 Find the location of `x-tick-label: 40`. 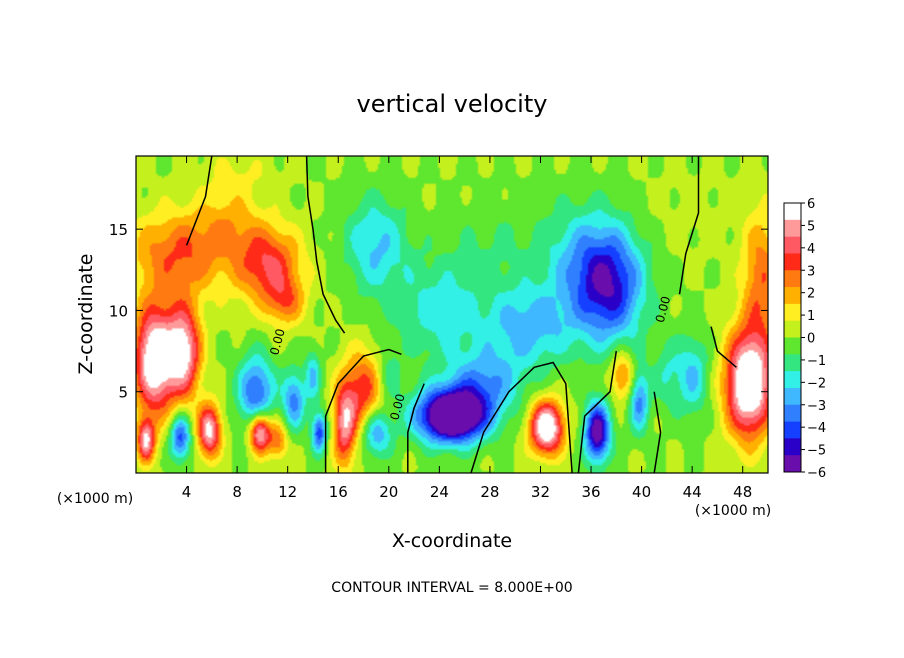

x-tick-label: 40 is located at coordinates (641, 492).